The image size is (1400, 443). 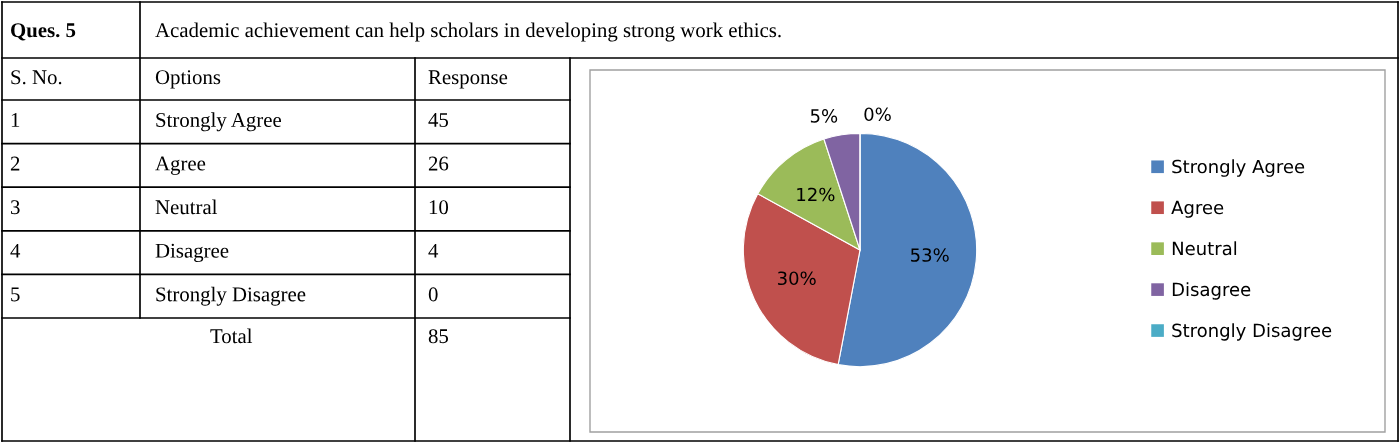 I want to click on category-label: Agree, so click(x=180, y=165).